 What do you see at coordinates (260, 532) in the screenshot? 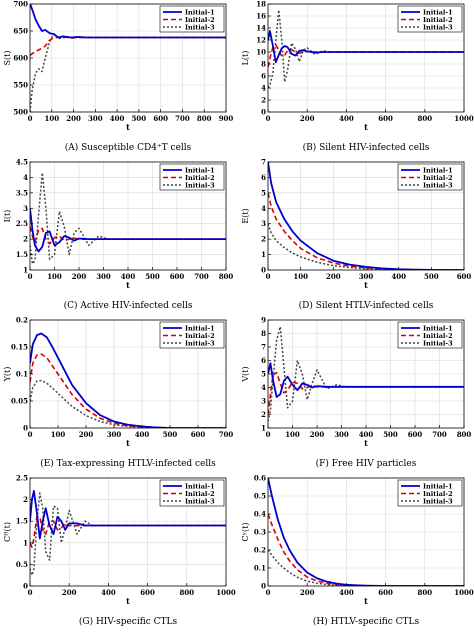
I see `y-tick-label: 0.3` at bounding box center [260, 532].